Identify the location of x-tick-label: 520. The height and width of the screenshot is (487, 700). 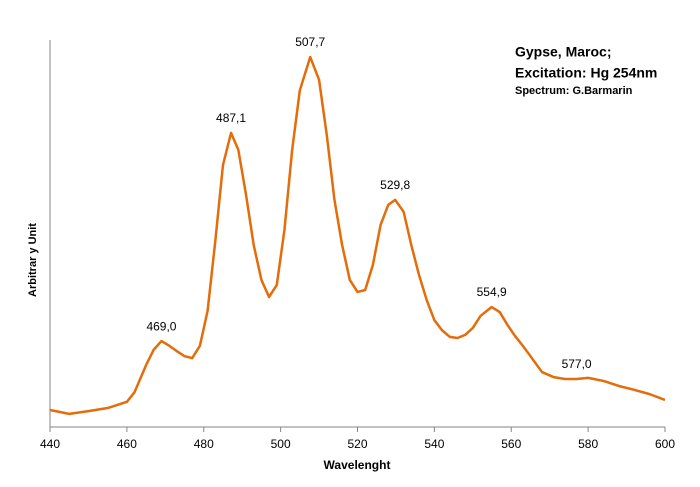
(357, 444).